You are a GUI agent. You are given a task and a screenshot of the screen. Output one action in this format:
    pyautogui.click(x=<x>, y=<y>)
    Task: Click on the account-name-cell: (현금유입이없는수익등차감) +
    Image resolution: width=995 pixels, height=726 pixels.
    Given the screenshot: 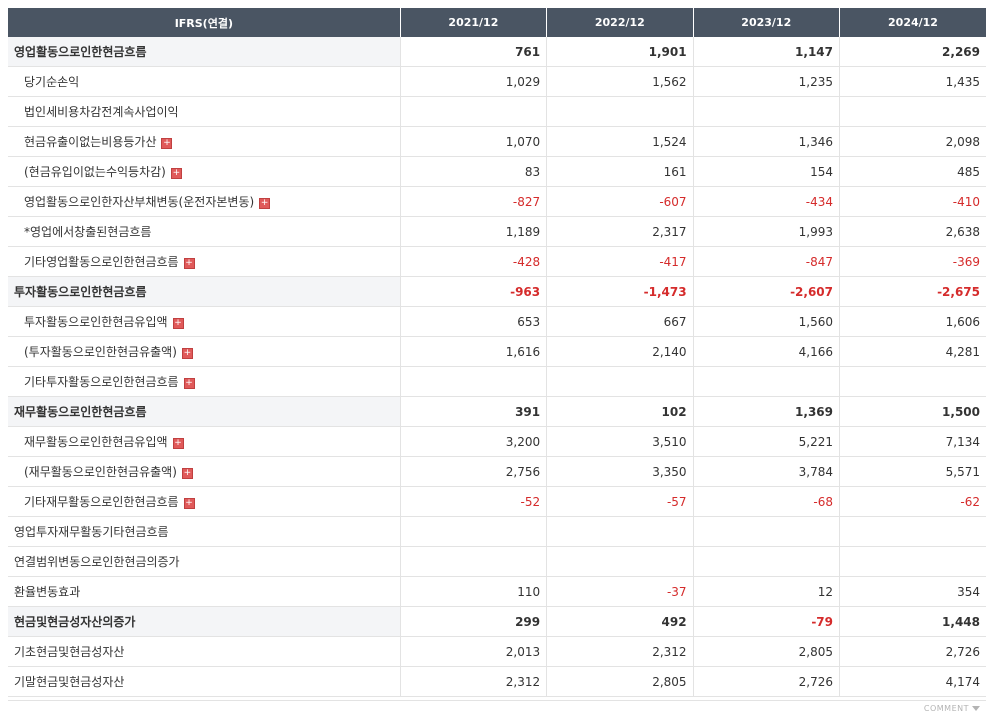 What is the action you would take?
    pyautogui.click(x=204, y=171)
    